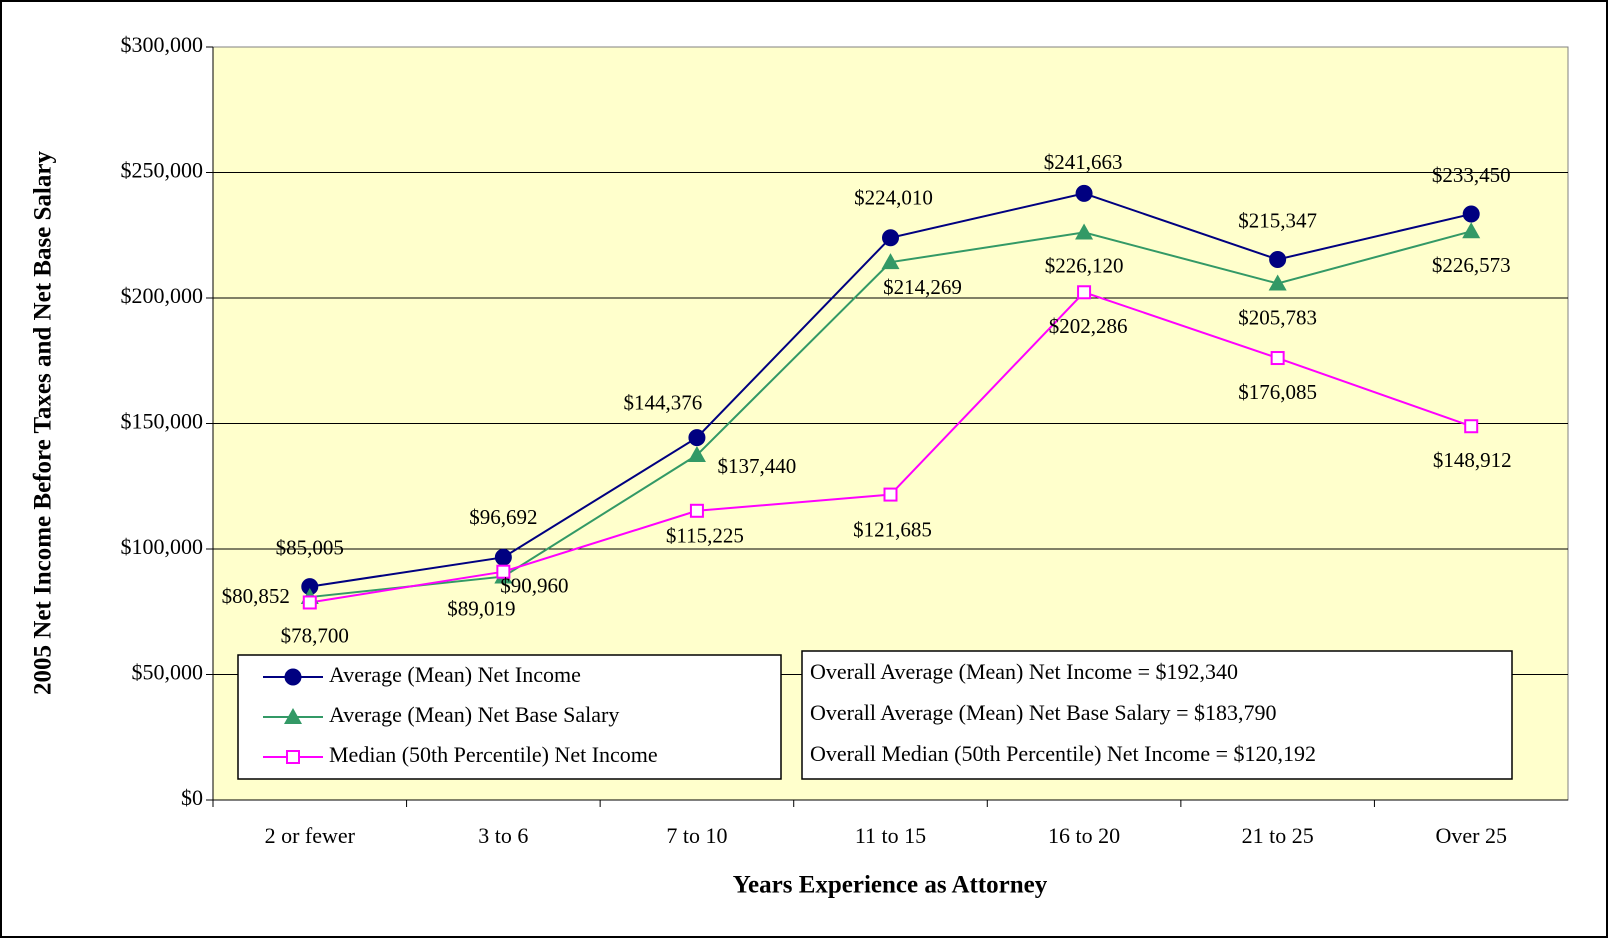 The width and height of the screenshot is (1609, 938). What do you see at coordinates (503, 835) in the screenshot?
I see `x-tick-label: 3 to 6` at bounding box center [503, 835].